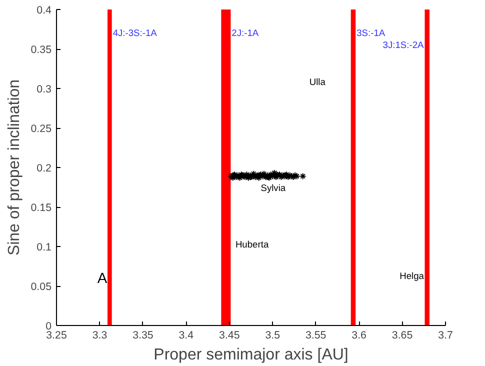  What do you see at coordinates (272, 336) in the screenshot?
I see `x-tick-label: 3.5` at bounding box center [272, 336].